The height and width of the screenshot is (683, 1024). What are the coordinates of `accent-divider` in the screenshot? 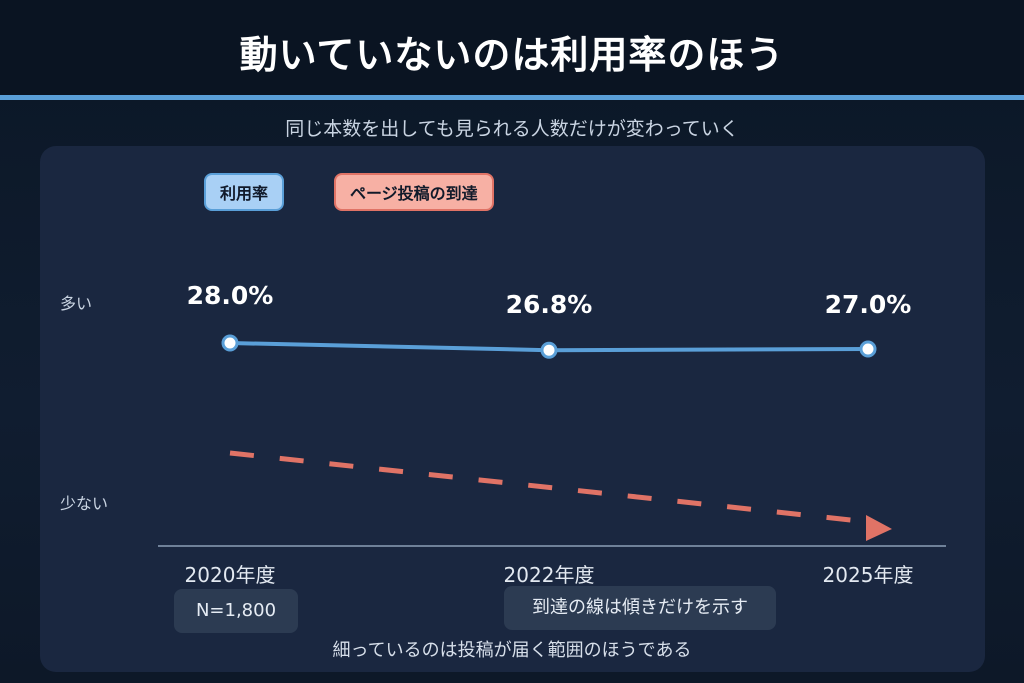 It's located at (512, 97).